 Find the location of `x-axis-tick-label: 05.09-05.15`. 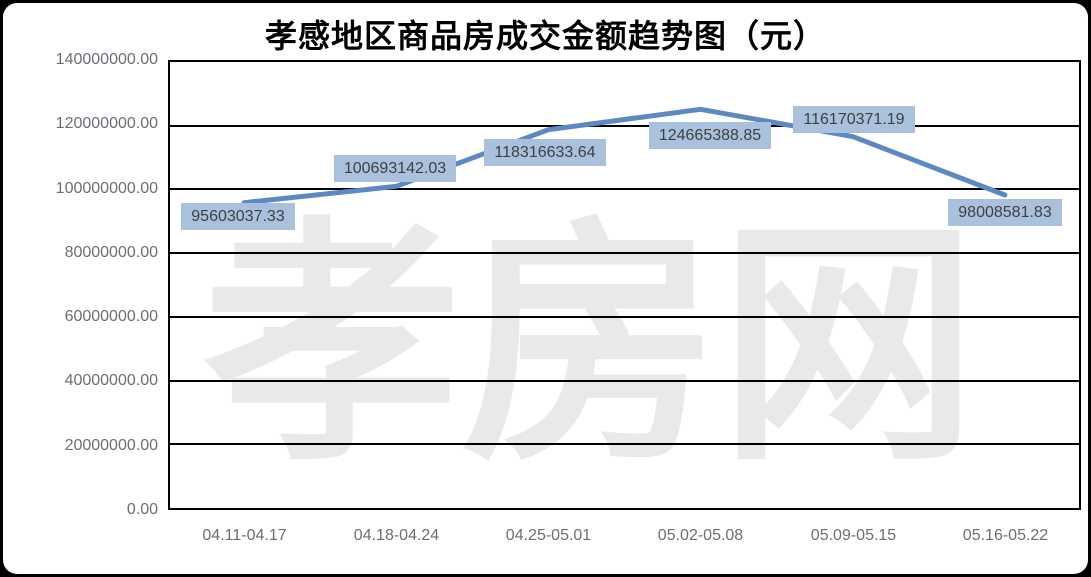

x-axis-tick-label: 05.09-05.15 is located at coordinates (853, 535).